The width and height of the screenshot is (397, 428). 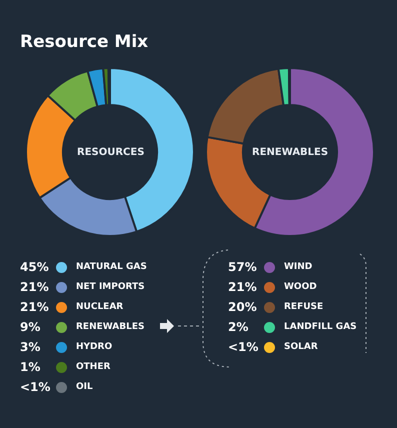 What do you see at coordinates (100, 307) in the screenshot?
I see `legend-label: NUCLEAR` at bounding box center [100, 307].